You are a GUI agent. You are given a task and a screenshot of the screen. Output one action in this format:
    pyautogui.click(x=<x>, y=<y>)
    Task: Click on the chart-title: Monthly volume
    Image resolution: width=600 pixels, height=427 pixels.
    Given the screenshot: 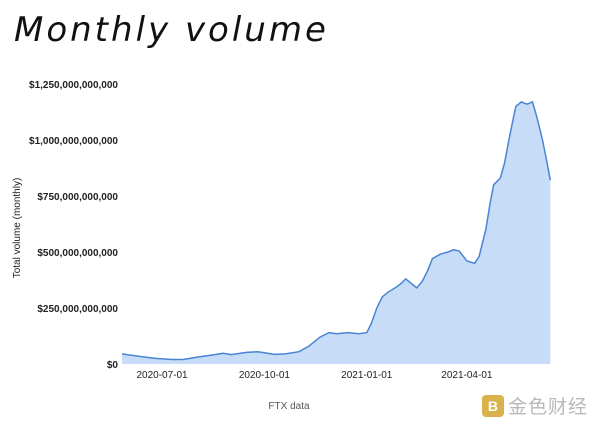 What is the action you would take?
    pyautogui.click(x=171, y=30)
    